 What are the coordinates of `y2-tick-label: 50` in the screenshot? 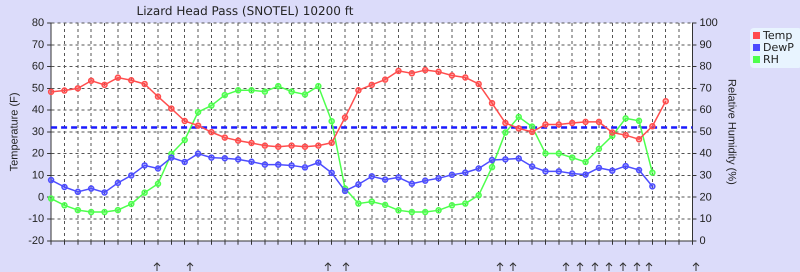 It's located at (705, 132).